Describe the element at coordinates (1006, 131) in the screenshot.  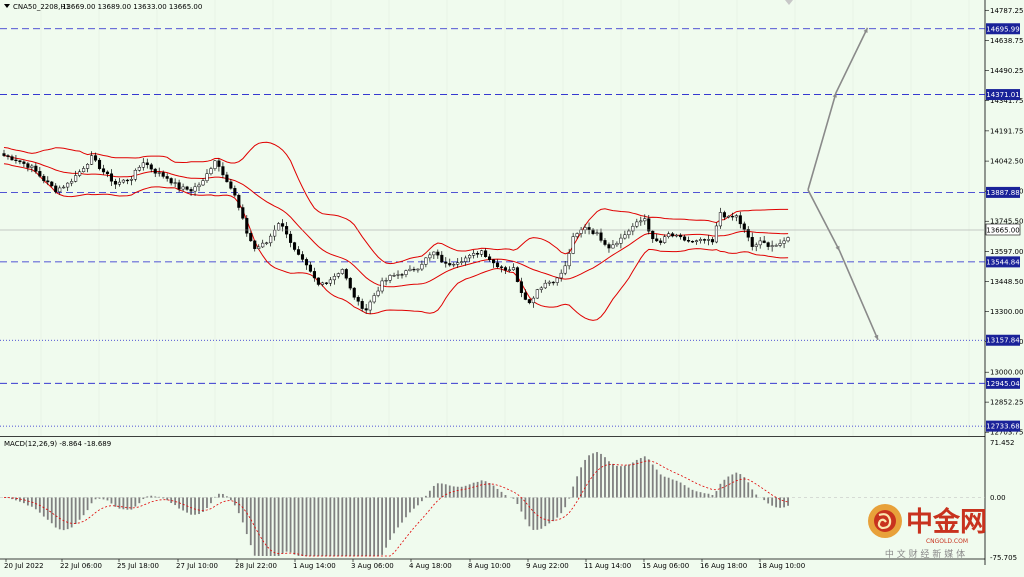
I see `price-tick-label: 14191.75` at that location.